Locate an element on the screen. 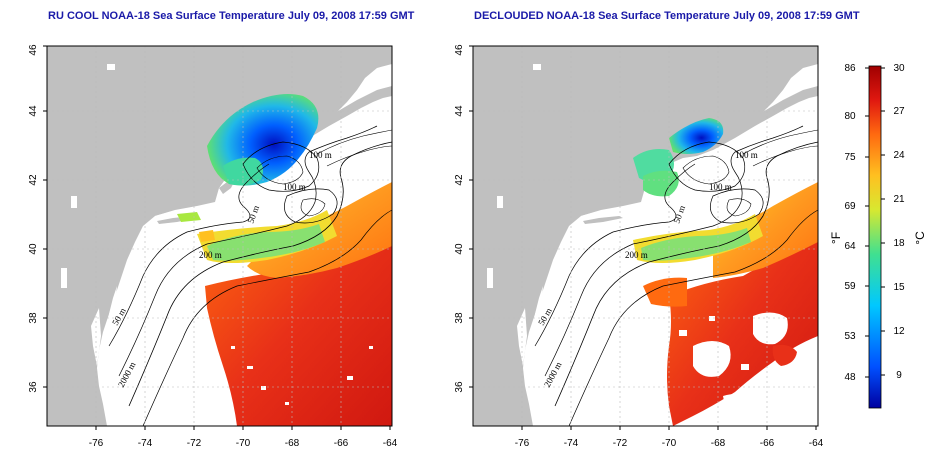  fahrenheit-tick: 75 is located at coordinates (850, 157).